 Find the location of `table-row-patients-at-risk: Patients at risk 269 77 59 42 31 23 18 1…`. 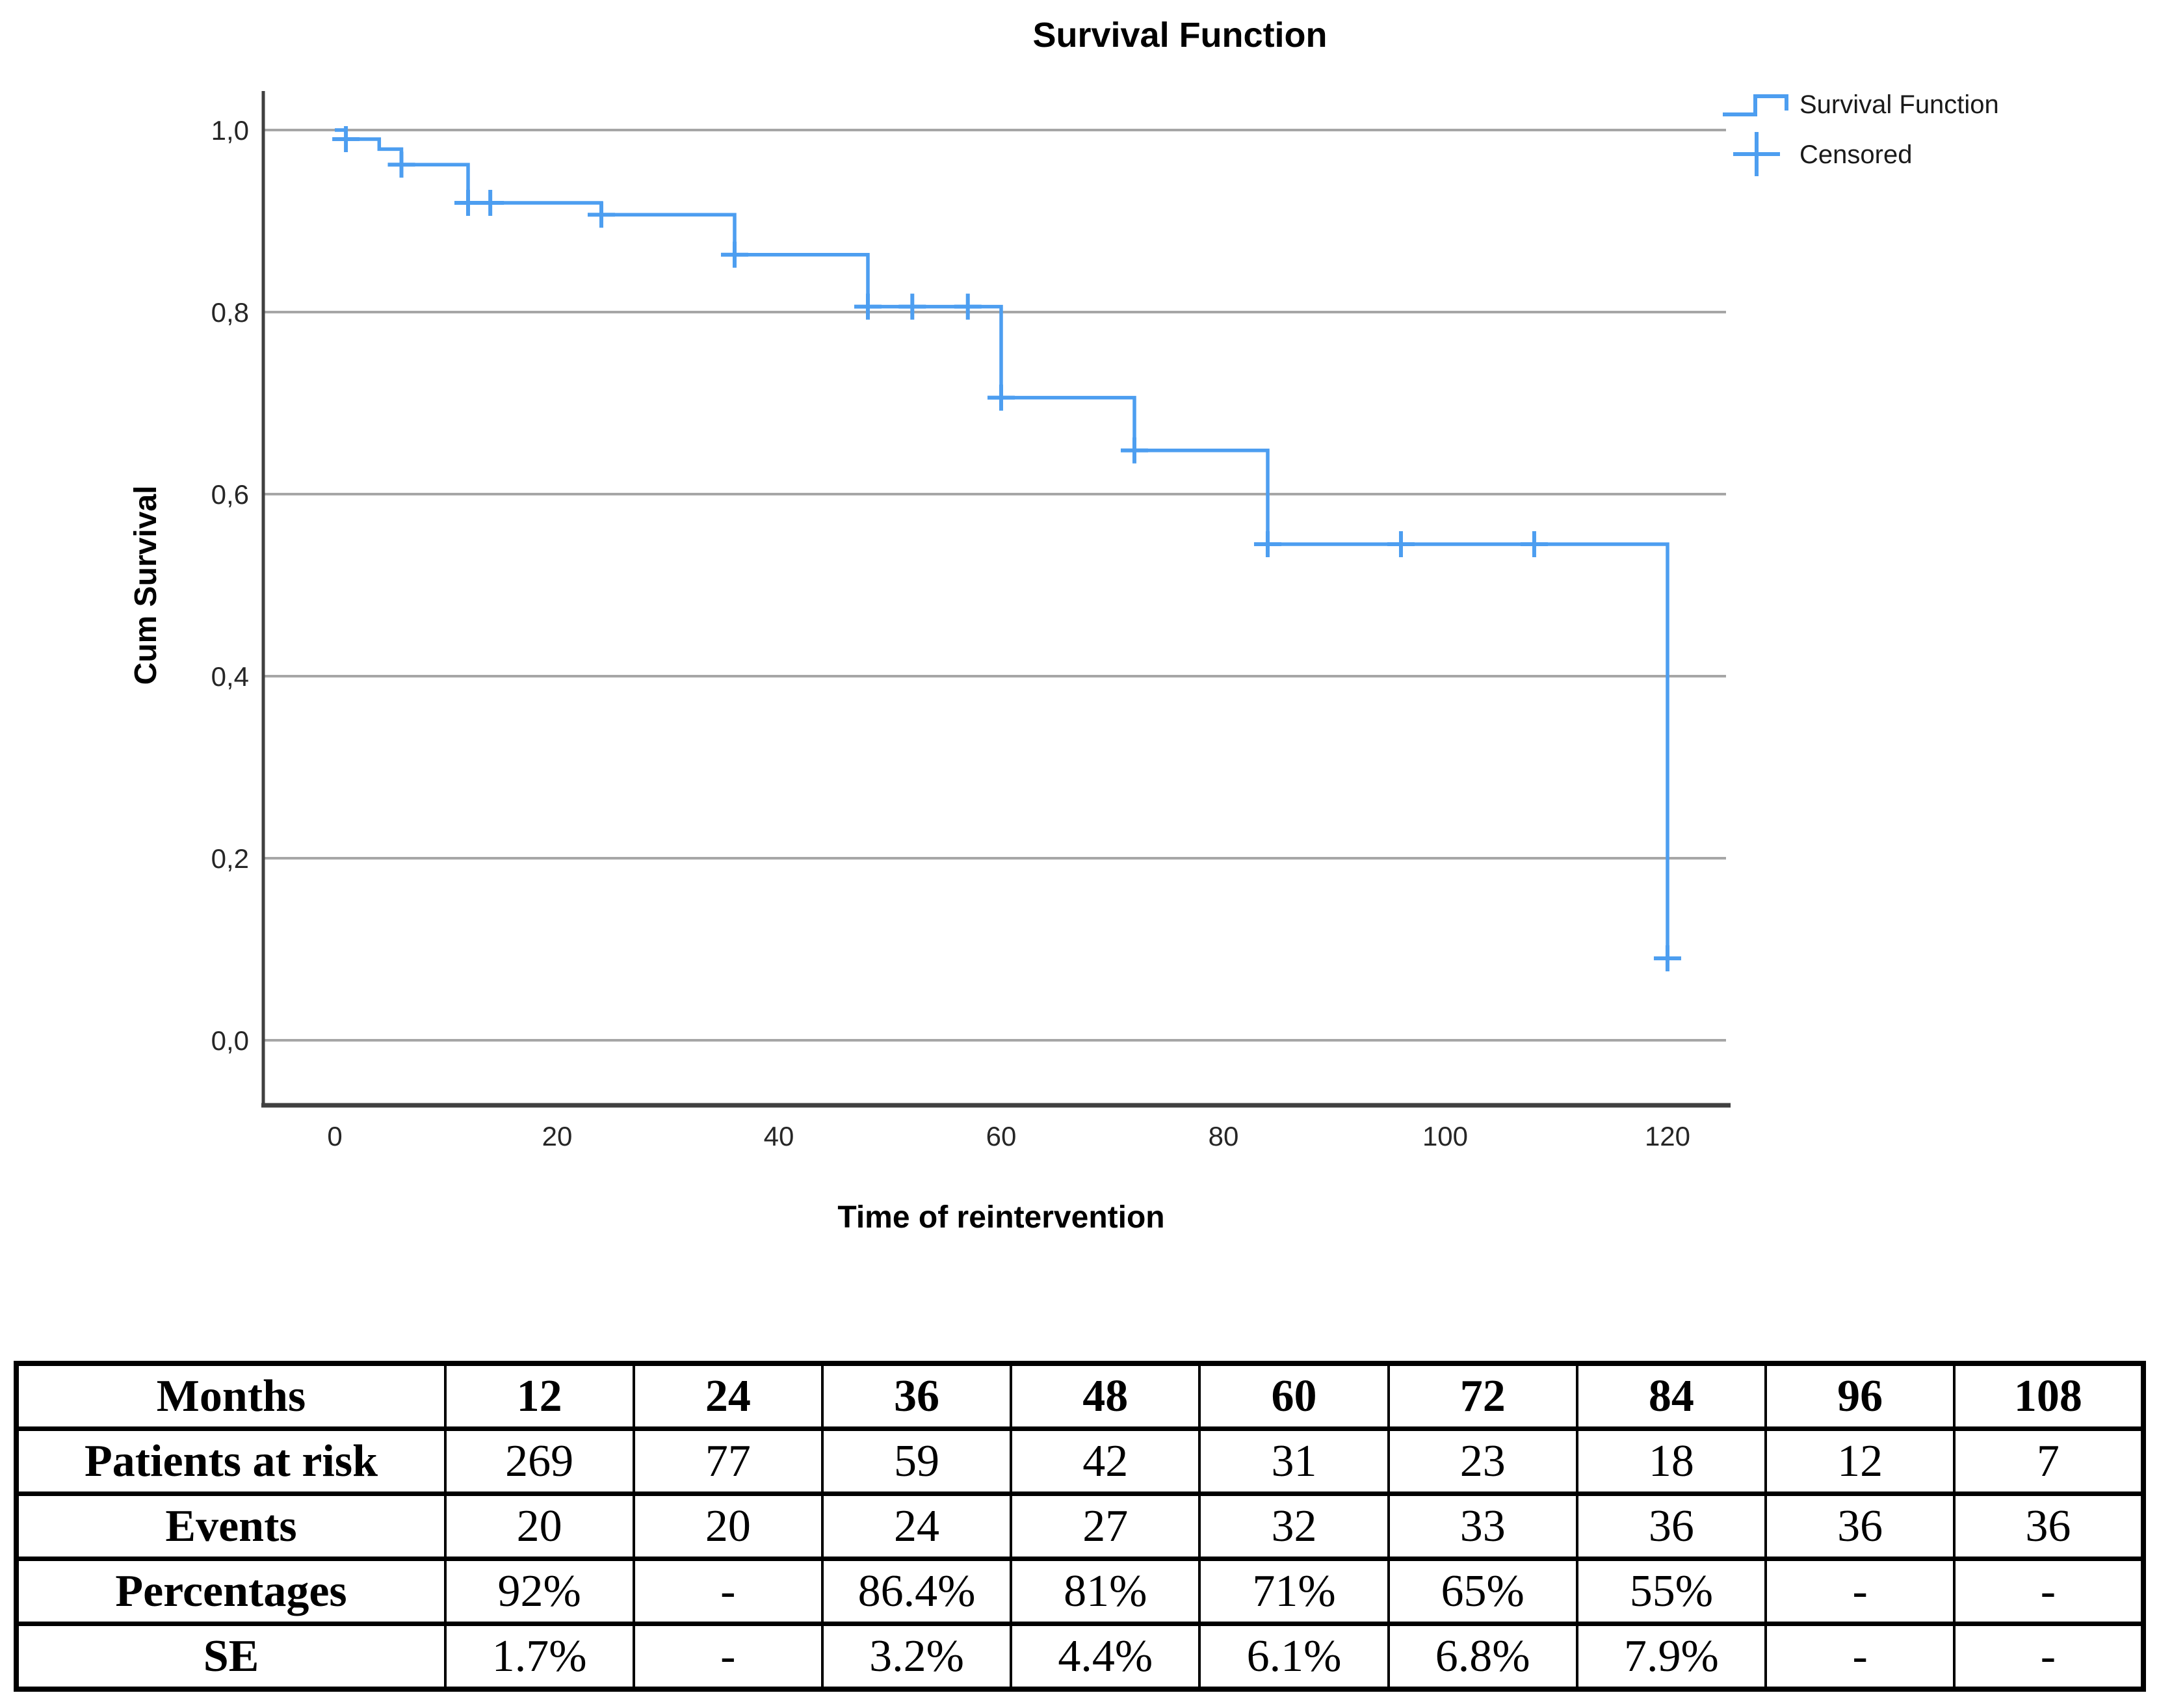

table-row-patients-at-risk: Patients at risk 269 77 59 42 31 23 18 1… is located at coordinates (1079, 1461).